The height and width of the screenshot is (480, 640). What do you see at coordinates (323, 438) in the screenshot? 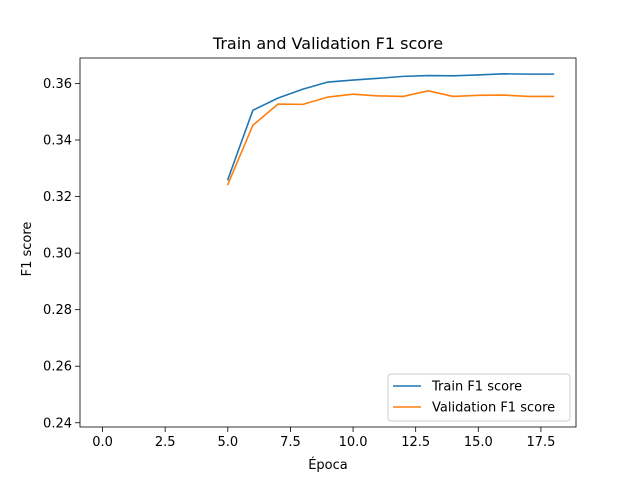
I see `x-axis: 0.0 2.5 5.0 7.5 10.0 12.5 15.0 17.5` at bounding box center [323, 438].